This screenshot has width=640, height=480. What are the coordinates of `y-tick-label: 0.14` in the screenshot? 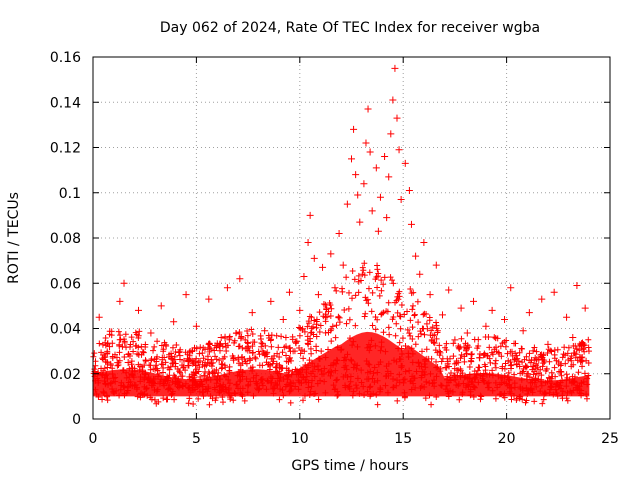 It's located at (65, 103).